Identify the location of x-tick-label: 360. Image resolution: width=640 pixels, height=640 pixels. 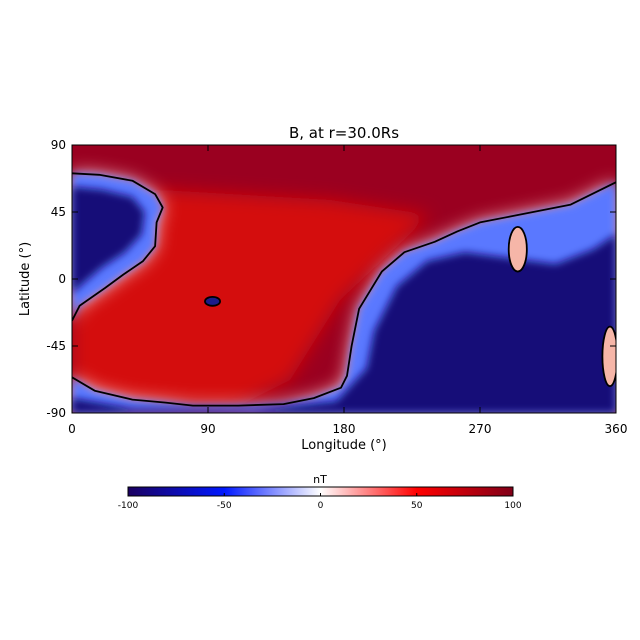
(616, 429).